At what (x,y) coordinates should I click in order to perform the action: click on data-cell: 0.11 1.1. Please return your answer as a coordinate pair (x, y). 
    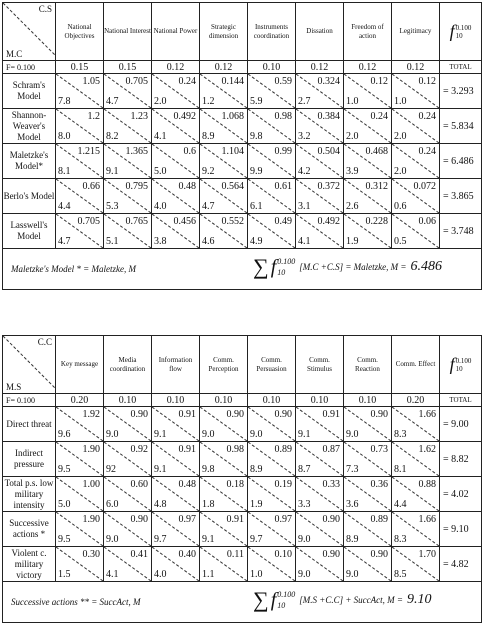
    Looking at the image, I should click on (223, 564).